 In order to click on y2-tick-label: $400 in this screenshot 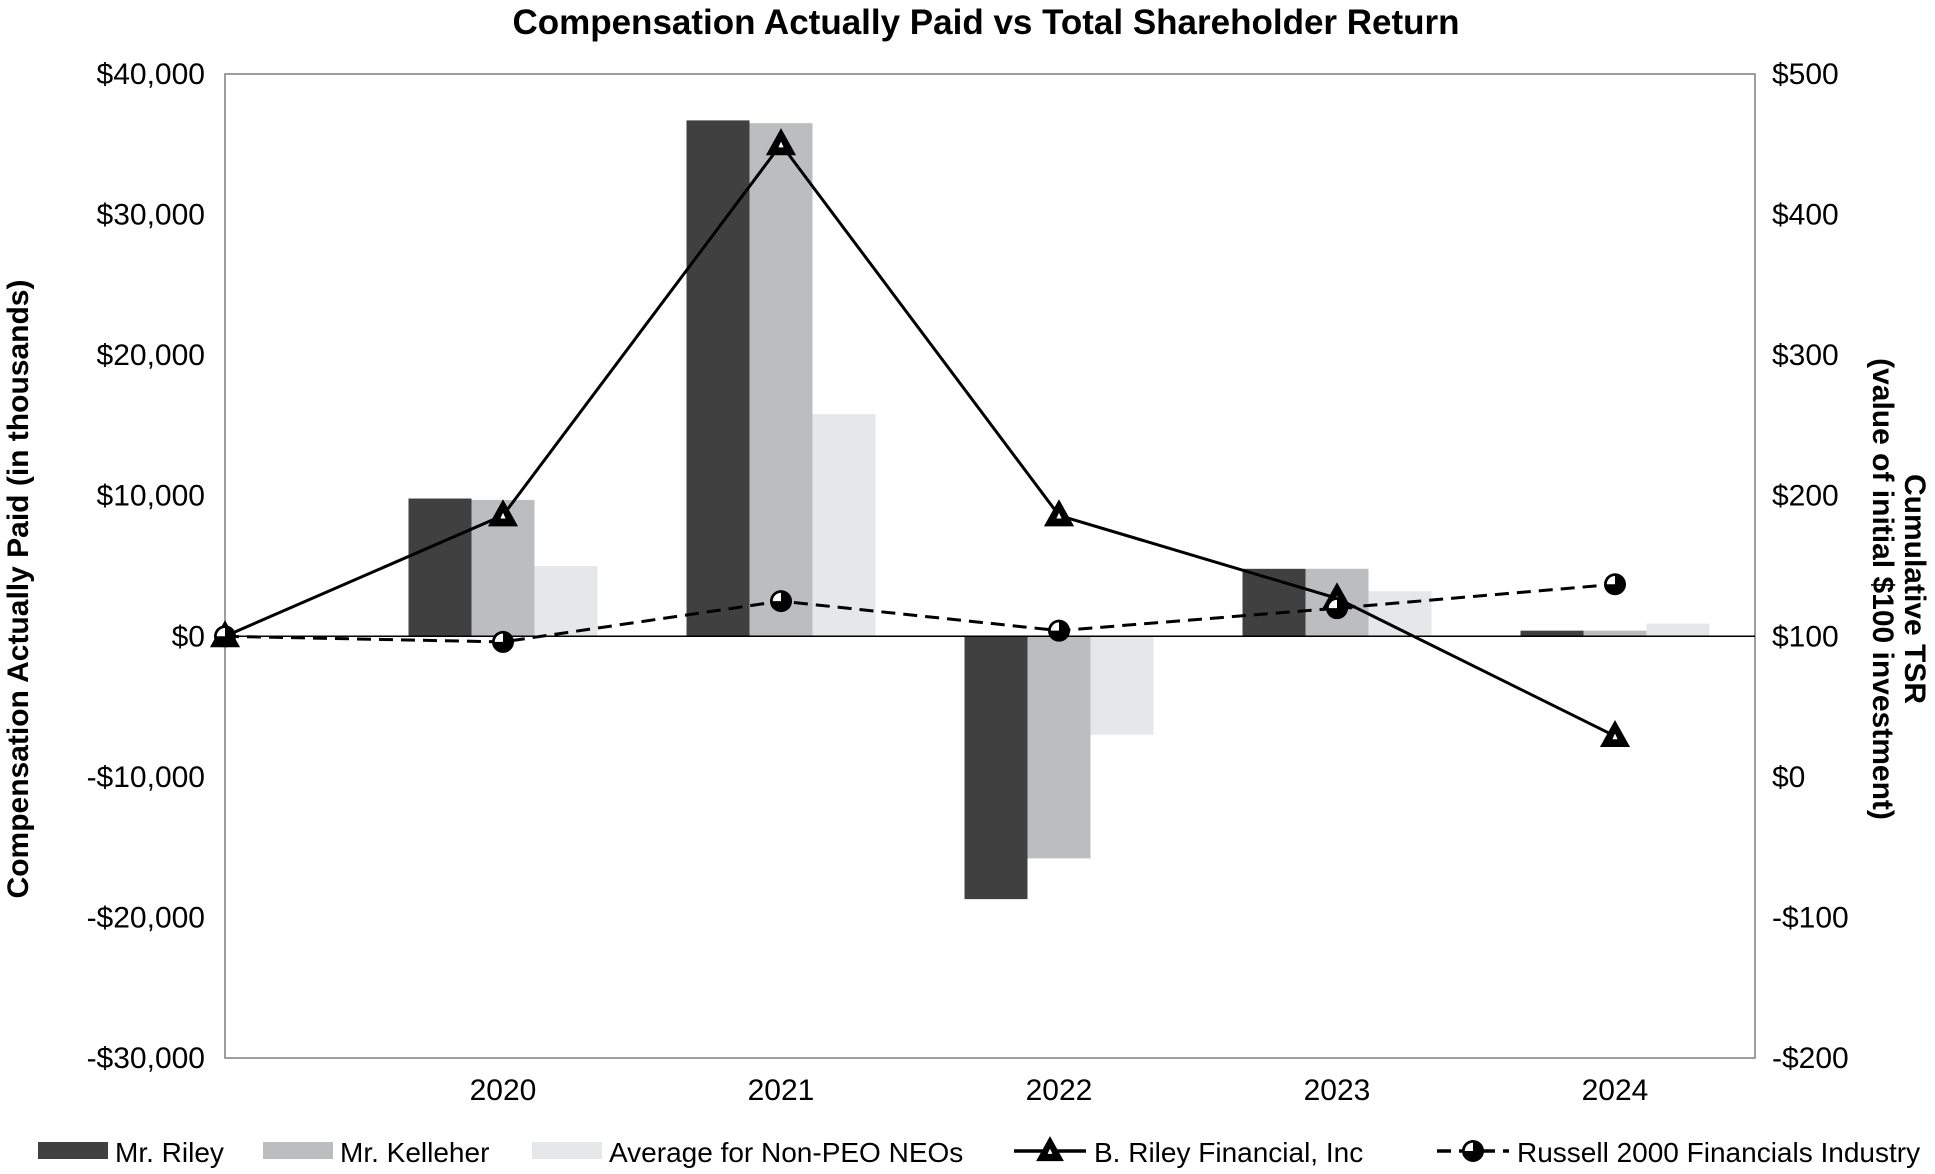, I will do `click(1805, 215)`.